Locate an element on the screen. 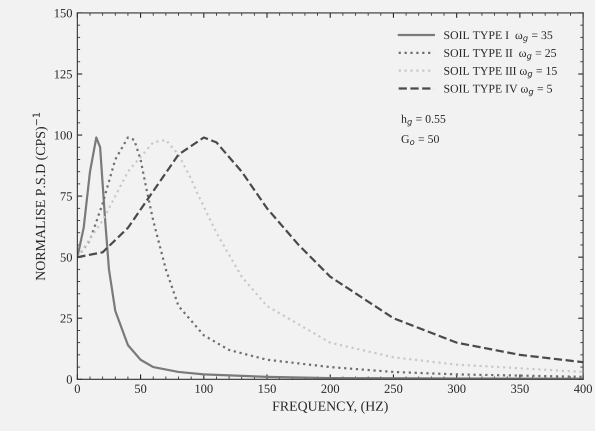 The width and height of the screenshot is (595, 431). x-tick-label: 400 is located at coordinates (583, 388).